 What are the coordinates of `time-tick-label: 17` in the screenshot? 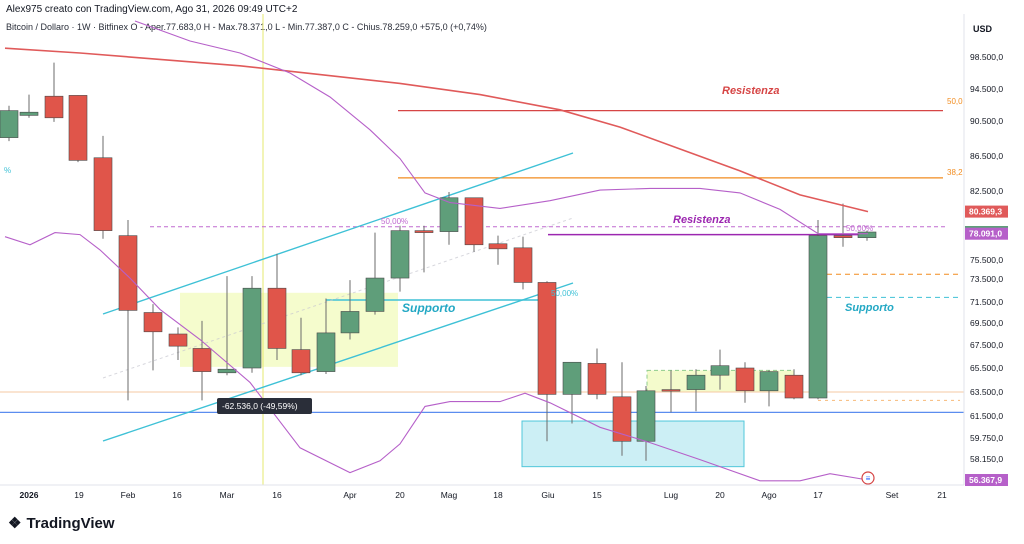 It's located at (818, 495).